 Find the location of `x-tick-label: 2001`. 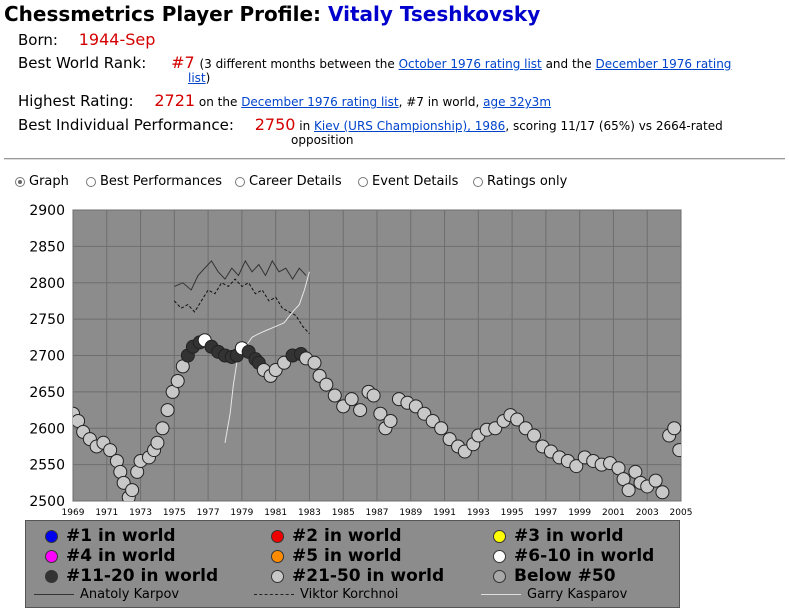

x-tick-label: 2001 is located at coordinates (613, 513).